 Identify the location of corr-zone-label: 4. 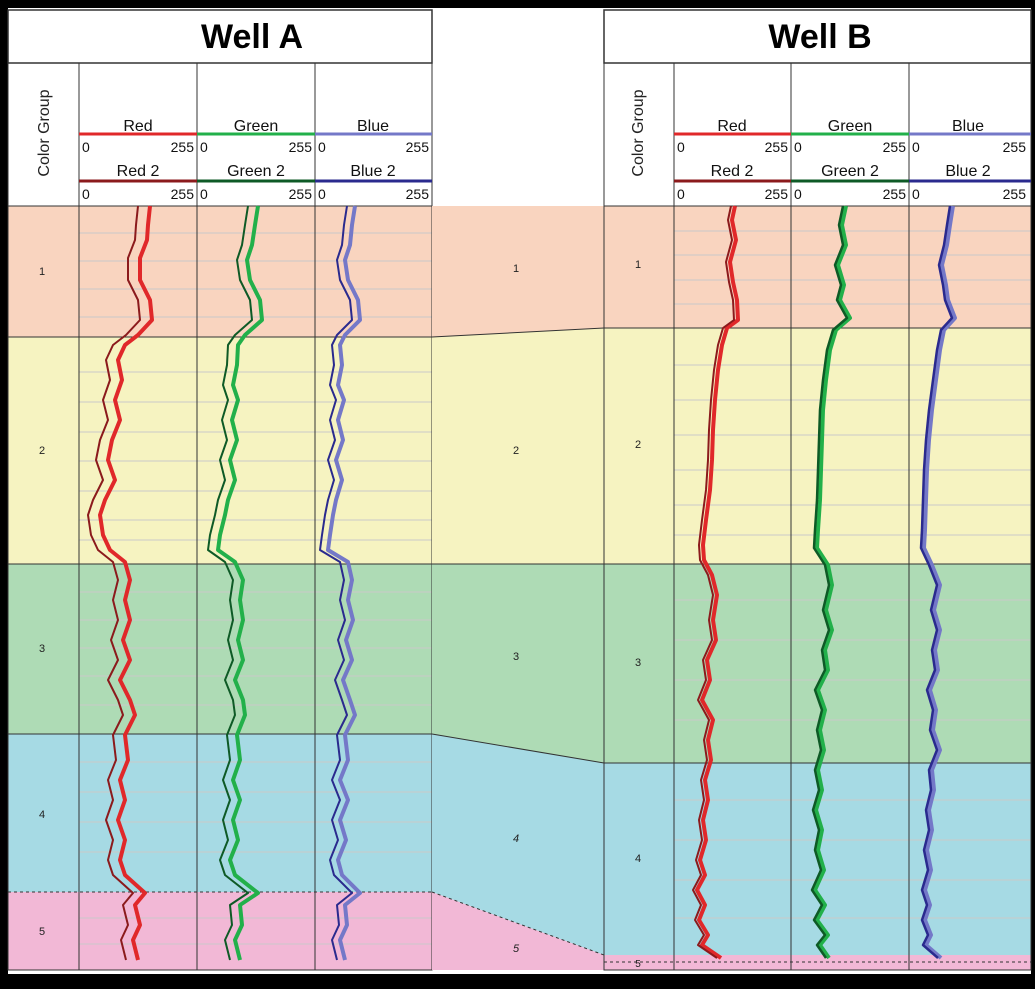
(516, 839).